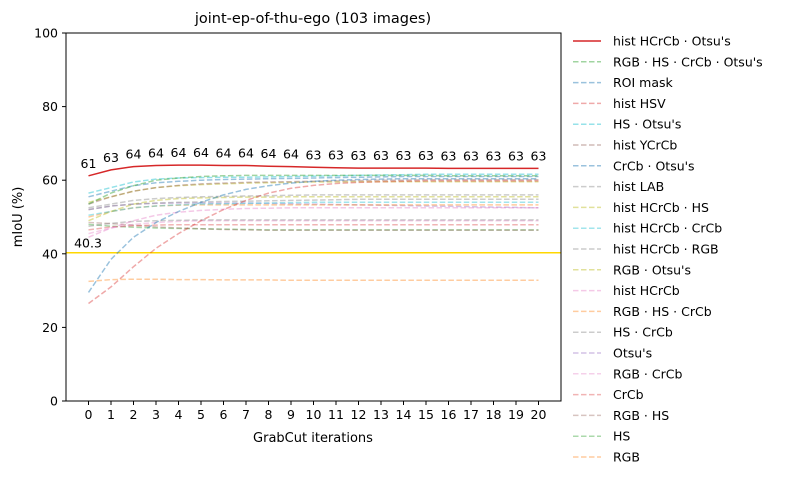 The image size is (794, 482). What do you see at coordinates (381, 414) in the screenshot?
I see `x-tick-label-13: 13` at bounding box center [381, 414].